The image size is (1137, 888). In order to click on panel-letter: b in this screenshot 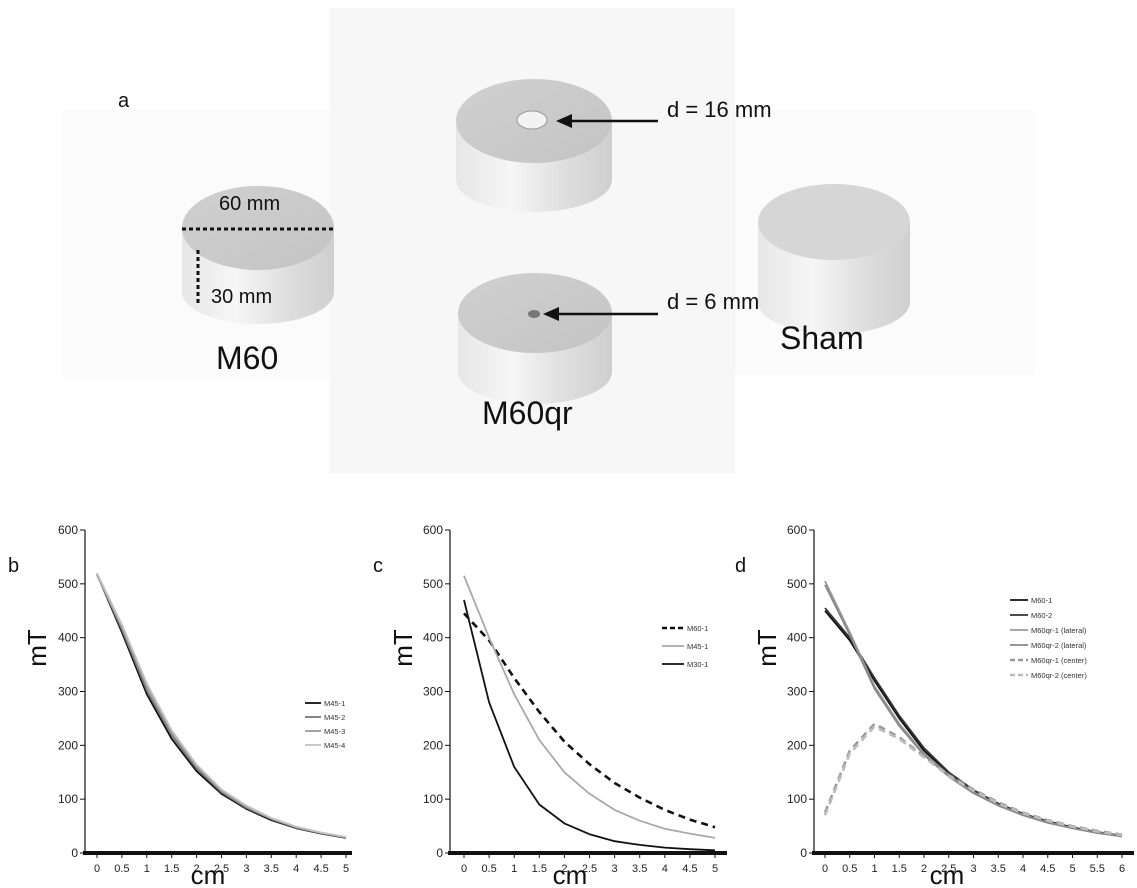, I will do `click(13, 566)`.